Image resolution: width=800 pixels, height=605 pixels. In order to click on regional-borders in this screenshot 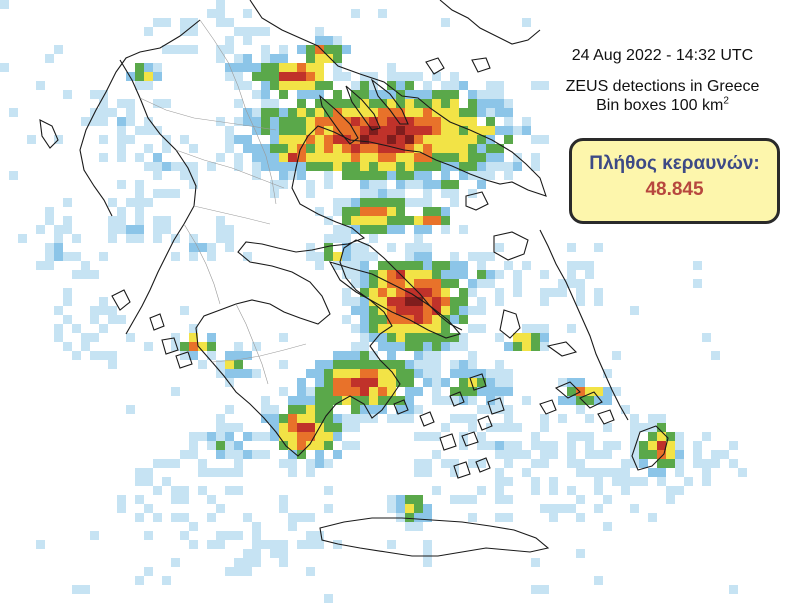, I will do `click(223, 202)`.